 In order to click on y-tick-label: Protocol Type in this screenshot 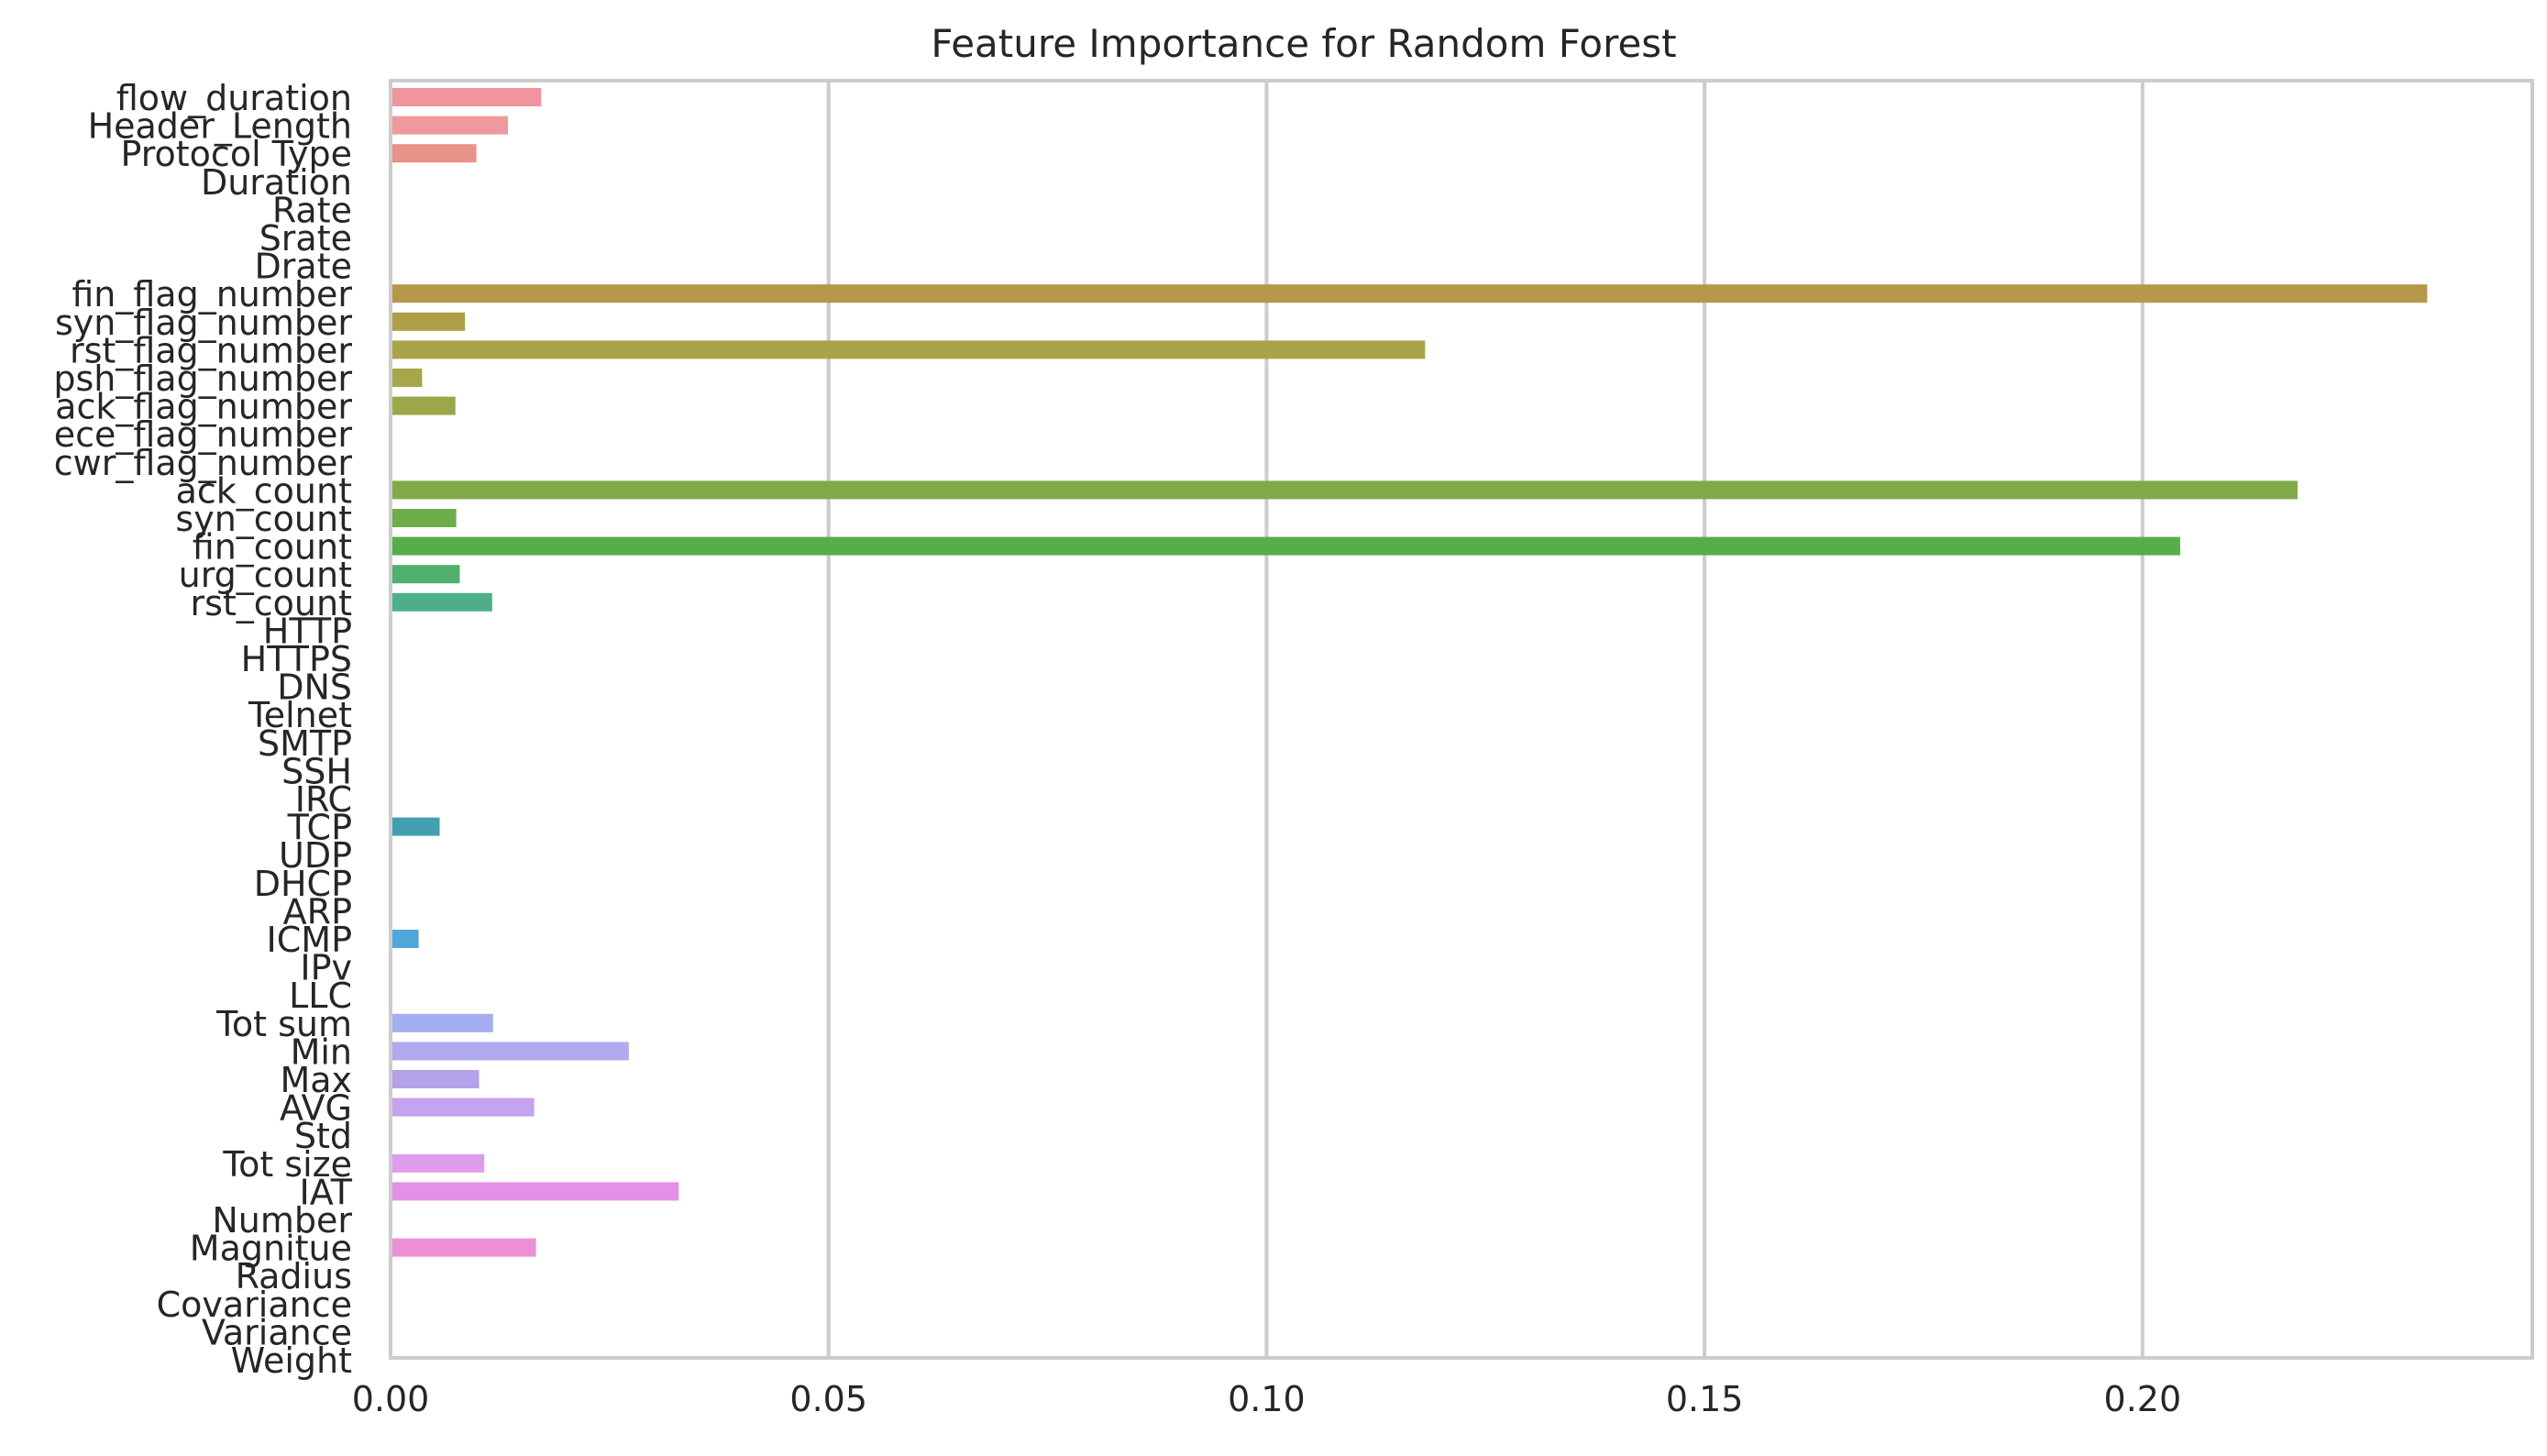, I will do `click(237, 154)`.